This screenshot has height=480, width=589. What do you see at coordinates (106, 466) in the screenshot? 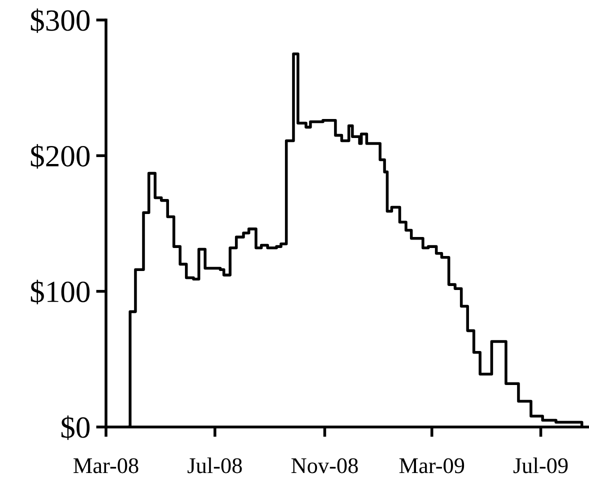
I see `x-tick-label: Mar-08` at bounding box center [106, 466].